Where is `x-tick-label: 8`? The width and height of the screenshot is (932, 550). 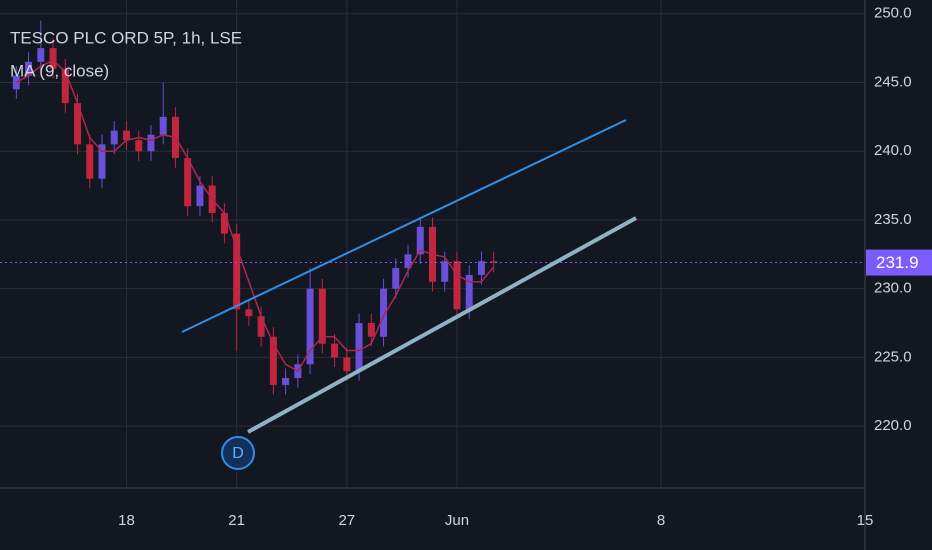
x-tick-label: 8 is located at coordinates (661, 520).